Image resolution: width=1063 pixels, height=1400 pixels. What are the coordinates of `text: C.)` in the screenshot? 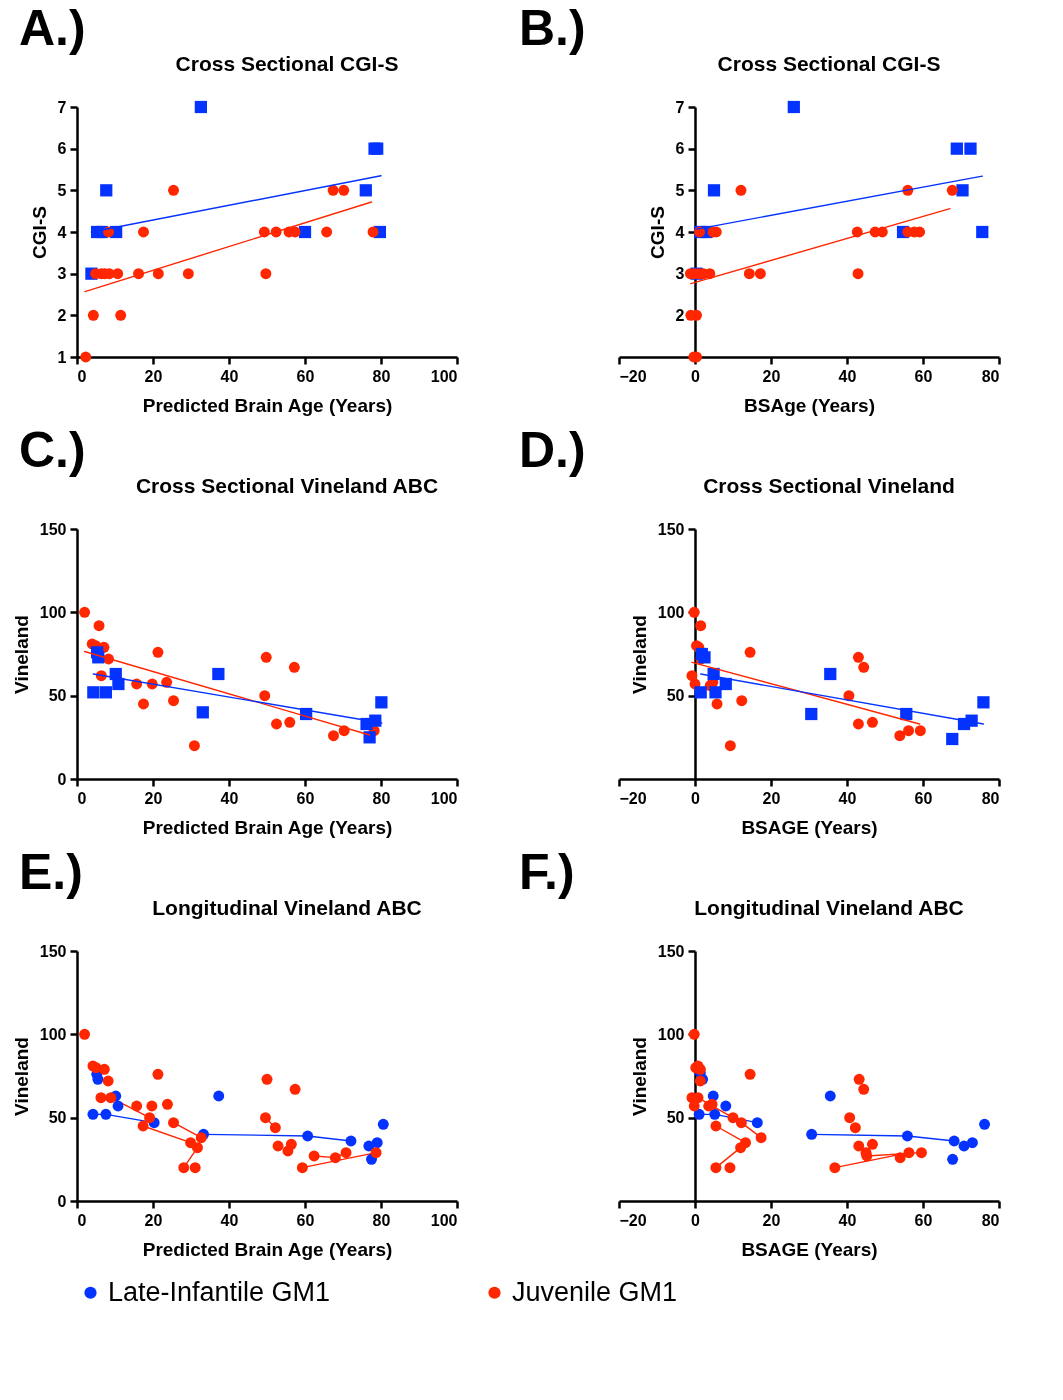 It's located at (52, 450).